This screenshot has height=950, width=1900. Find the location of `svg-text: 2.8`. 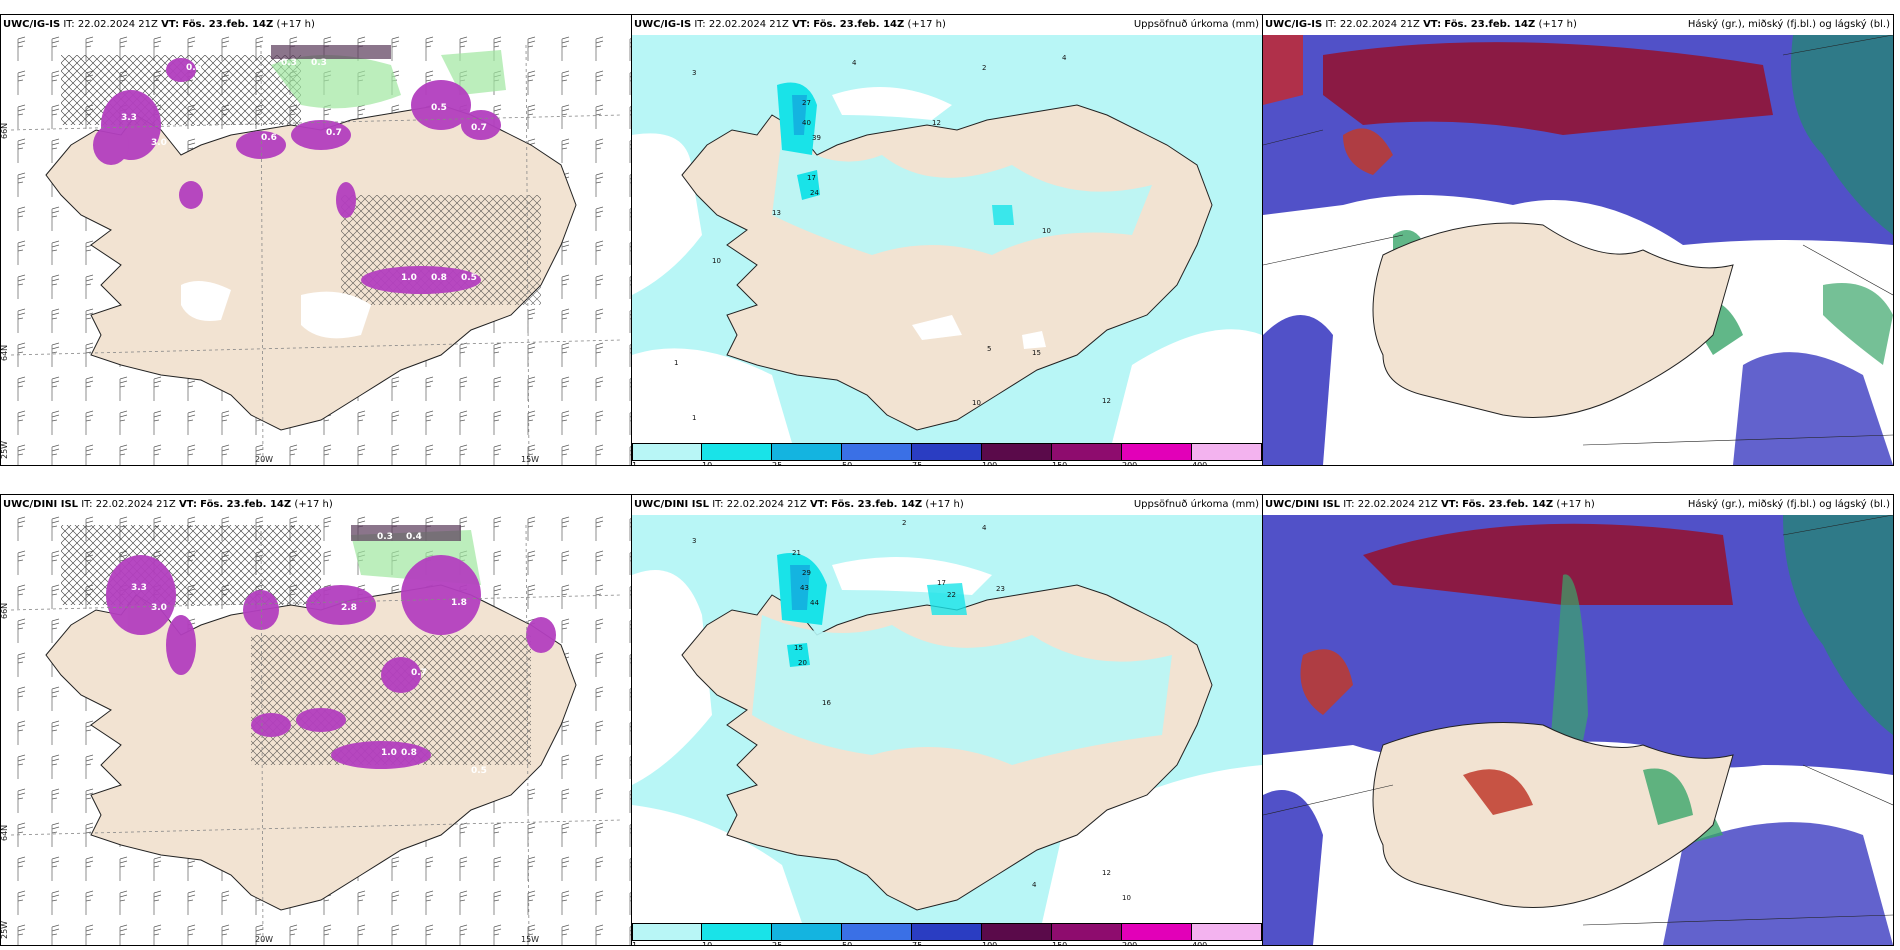

svg-text: 2.8 is located at coordinates (349, 608).